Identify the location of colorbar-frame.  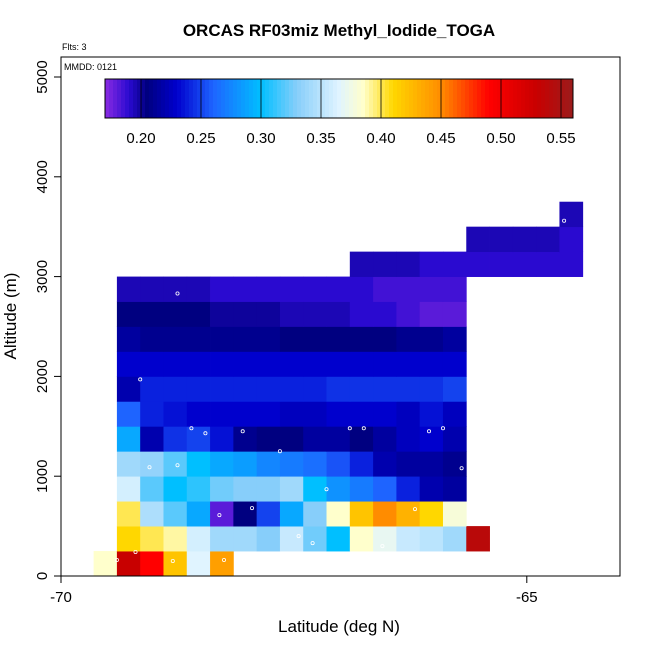
(339, 98).